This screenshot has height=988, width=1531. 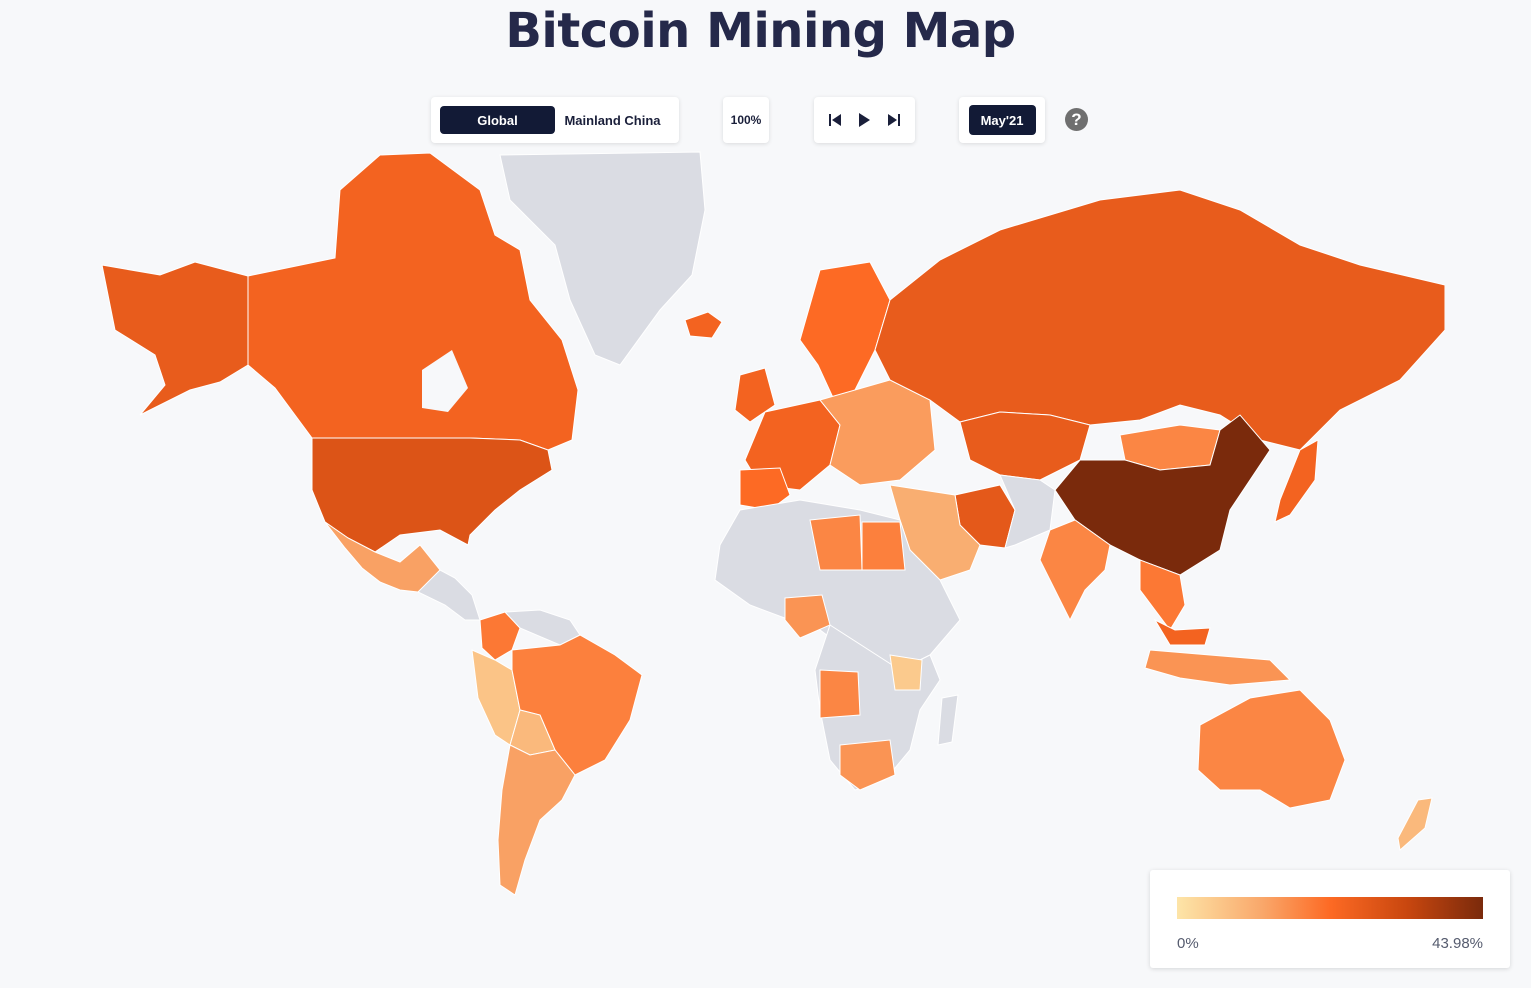 What do you see at coordinates (1182, 632) in the screenshot?
I see `region-malaysia` at bounding box center [1182, 632].